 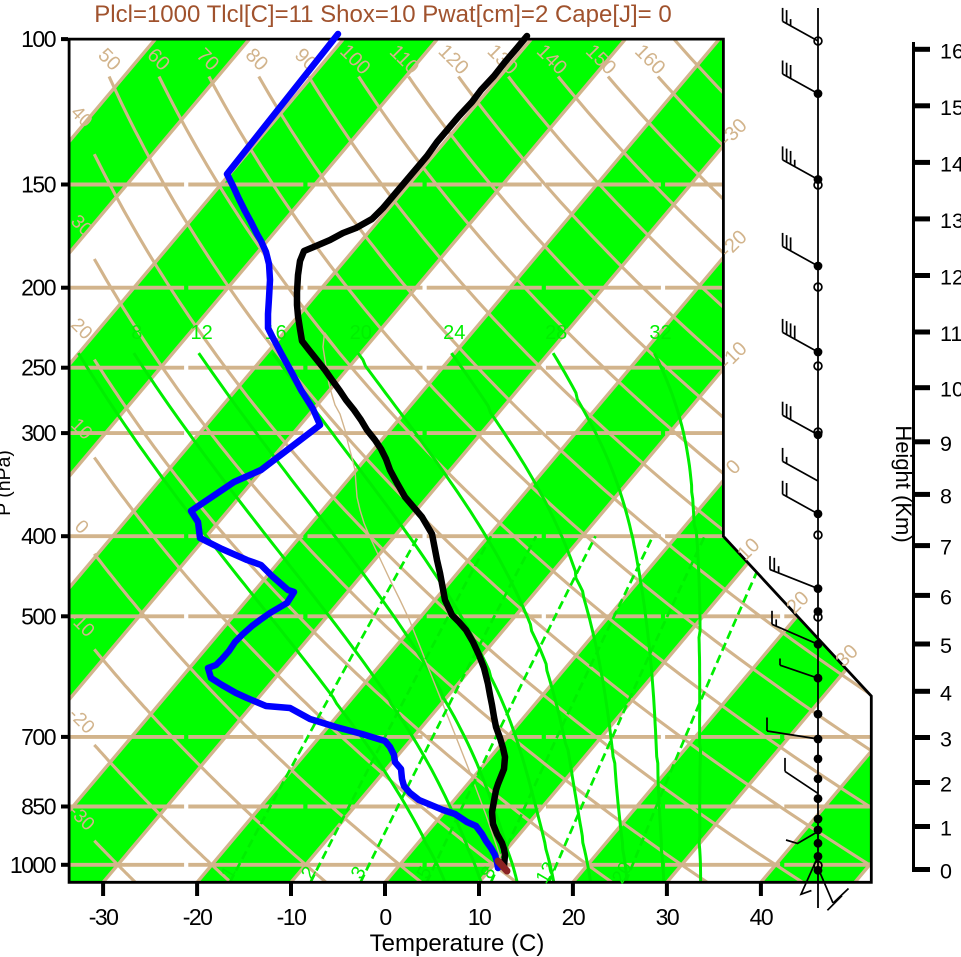 What do you see at coordinates (38, 185) in the screenshot?
I see `svg-text: 150` at bounding box center [38, 185].